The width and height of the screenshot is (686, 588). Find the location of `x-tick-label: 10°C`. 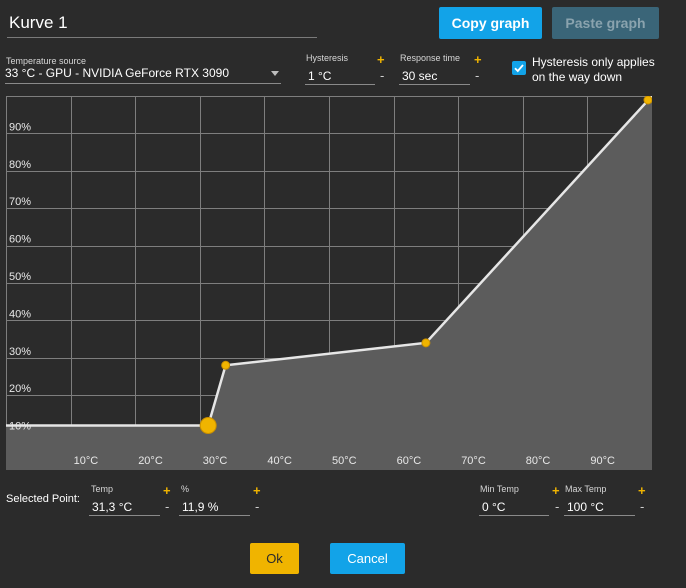

x-tick-label: 10°C is located at coordinates (86, 461).